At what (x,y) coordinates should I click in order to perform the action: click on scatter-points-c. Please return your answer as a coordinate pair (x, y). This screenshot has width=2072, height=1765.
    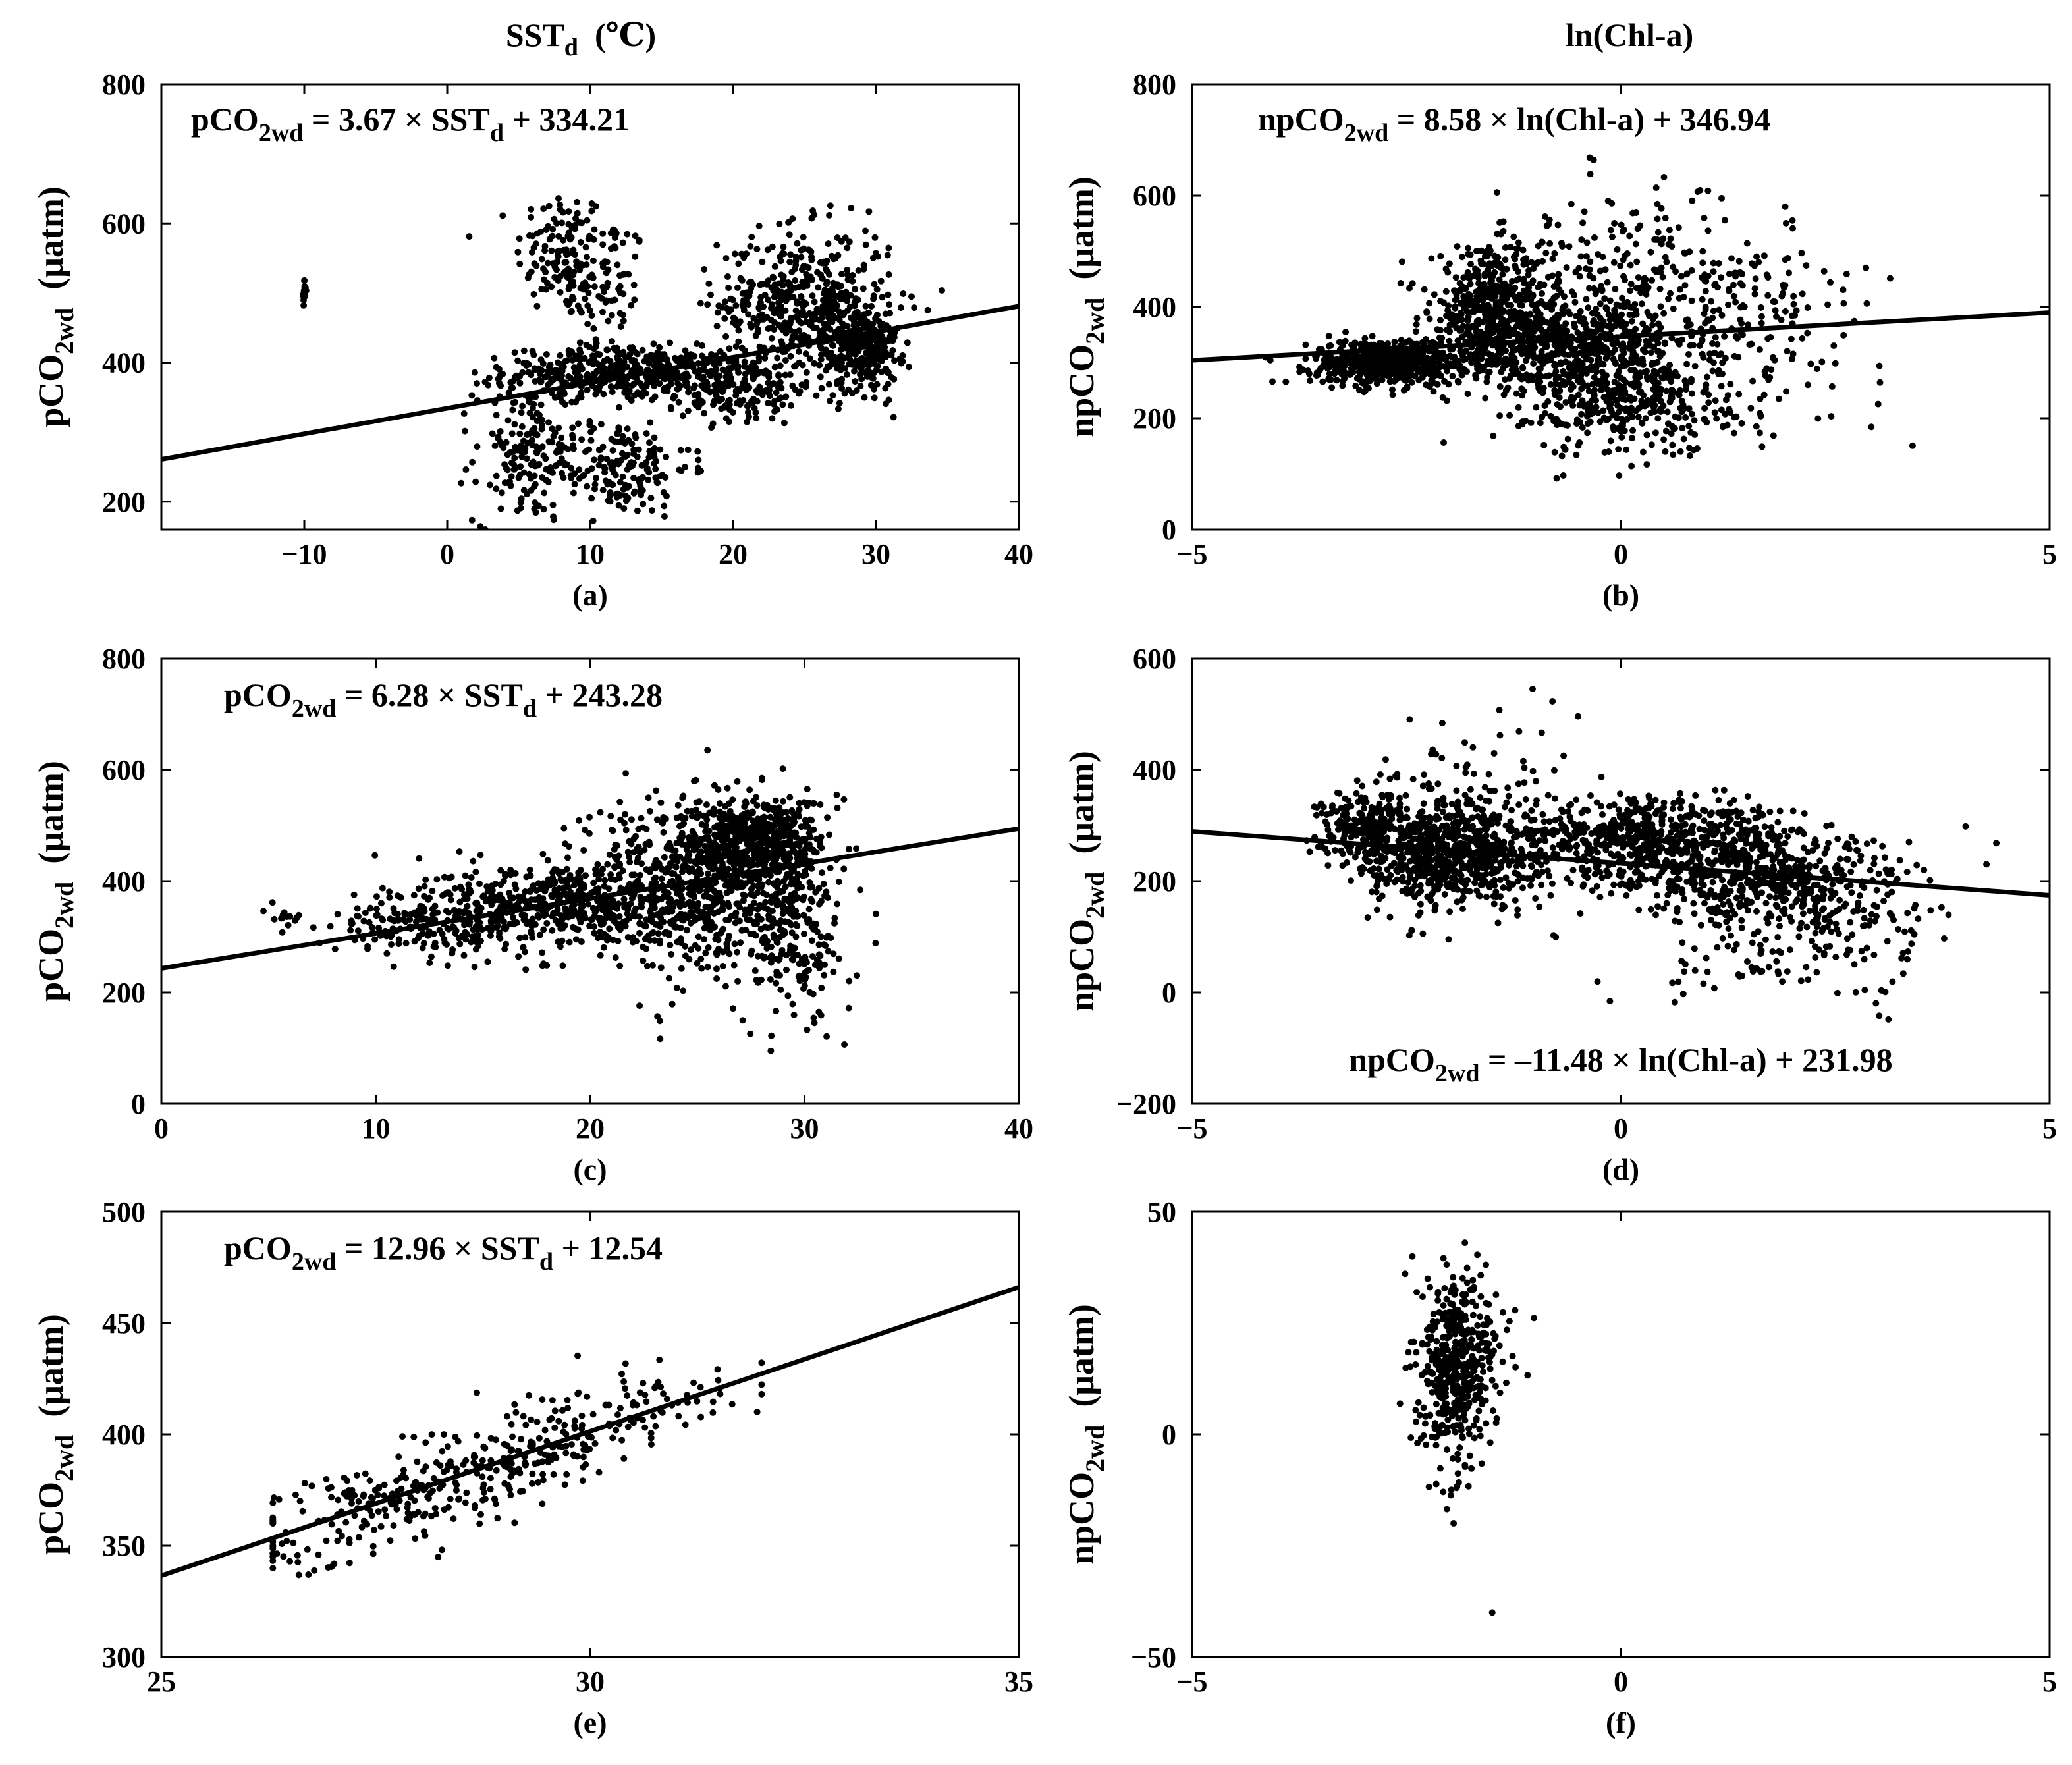
    Looking at the image, I should click on (569, 900).